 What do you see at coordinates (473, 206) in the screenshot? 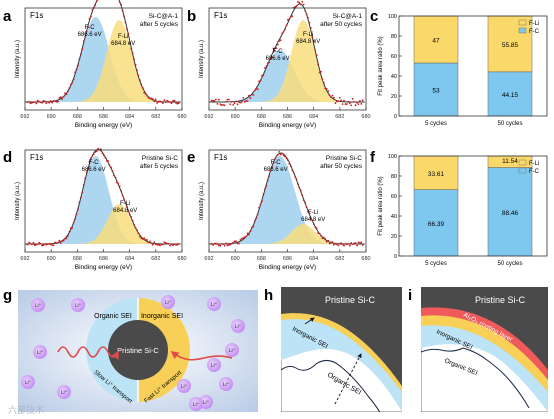
I see `plot-frame` at bounding box center [473, 206].